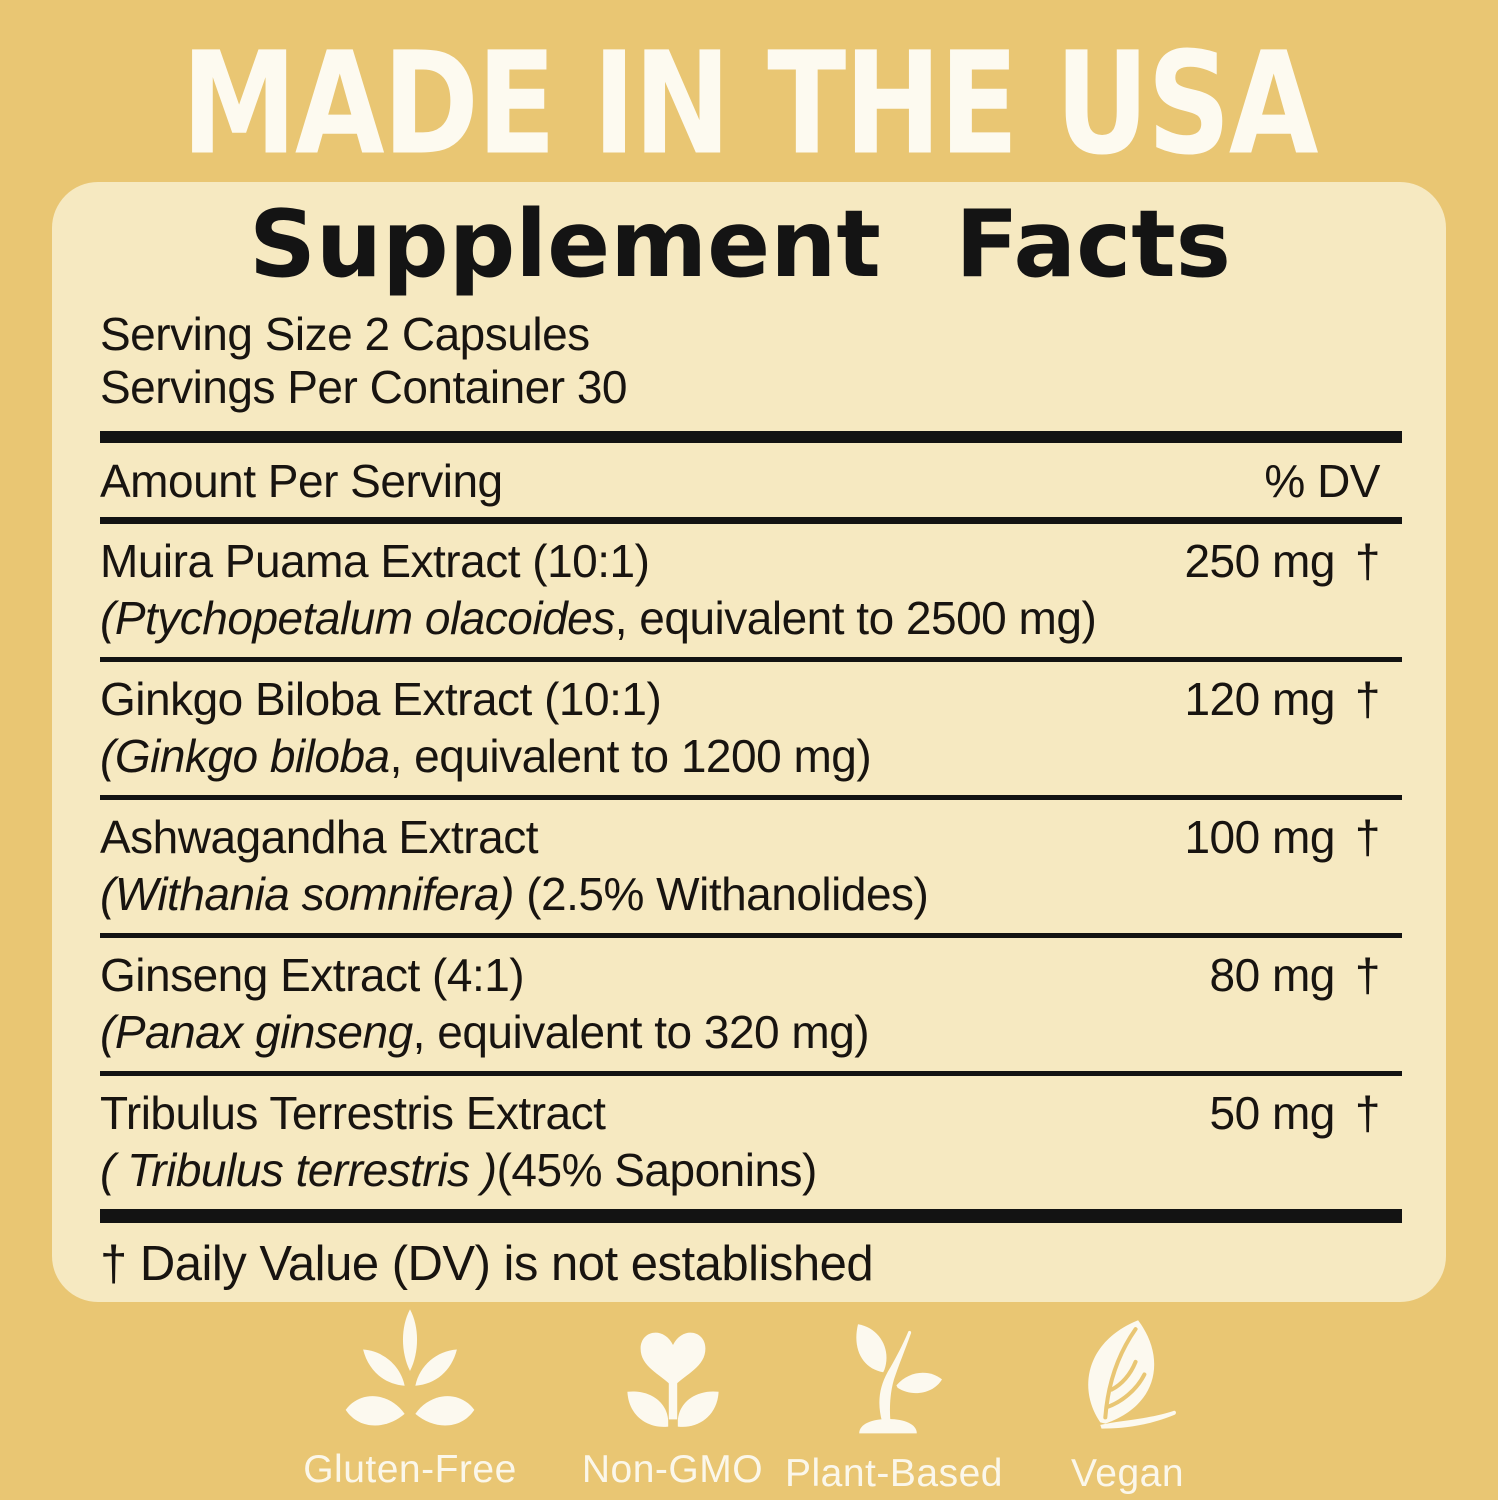  What do you see at coordinates (364, 387) in the screenshot?
I see `servings-per-container: Servings Per Container 30` at bounding box center [364, 387].